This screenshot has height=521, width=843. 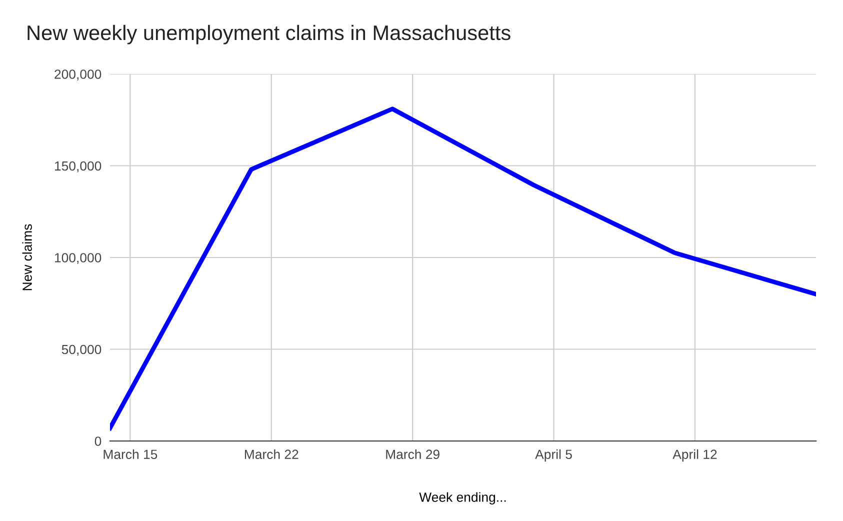 What do you see at coordinates (131, 454) in the screenshot?
I see `x-tick-label: March 15` at bounding box center [131, 454].